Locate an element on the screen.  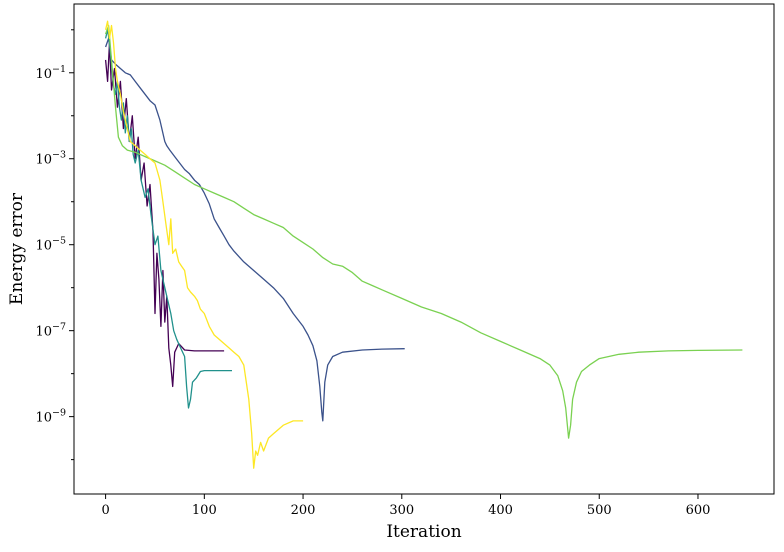
x-axis: 0 100 200 300 400 500 600 is located at coordinates (405, 506).